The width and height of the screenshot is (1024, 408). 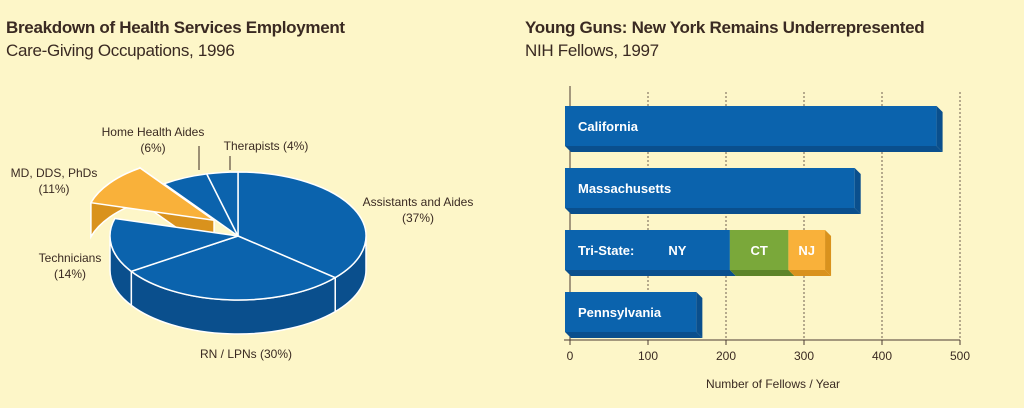 What do you see at coordinates (418, 202) in the screenshot?
I see `pie-label: Assistants and Aides` at bounding box center [418, 202].